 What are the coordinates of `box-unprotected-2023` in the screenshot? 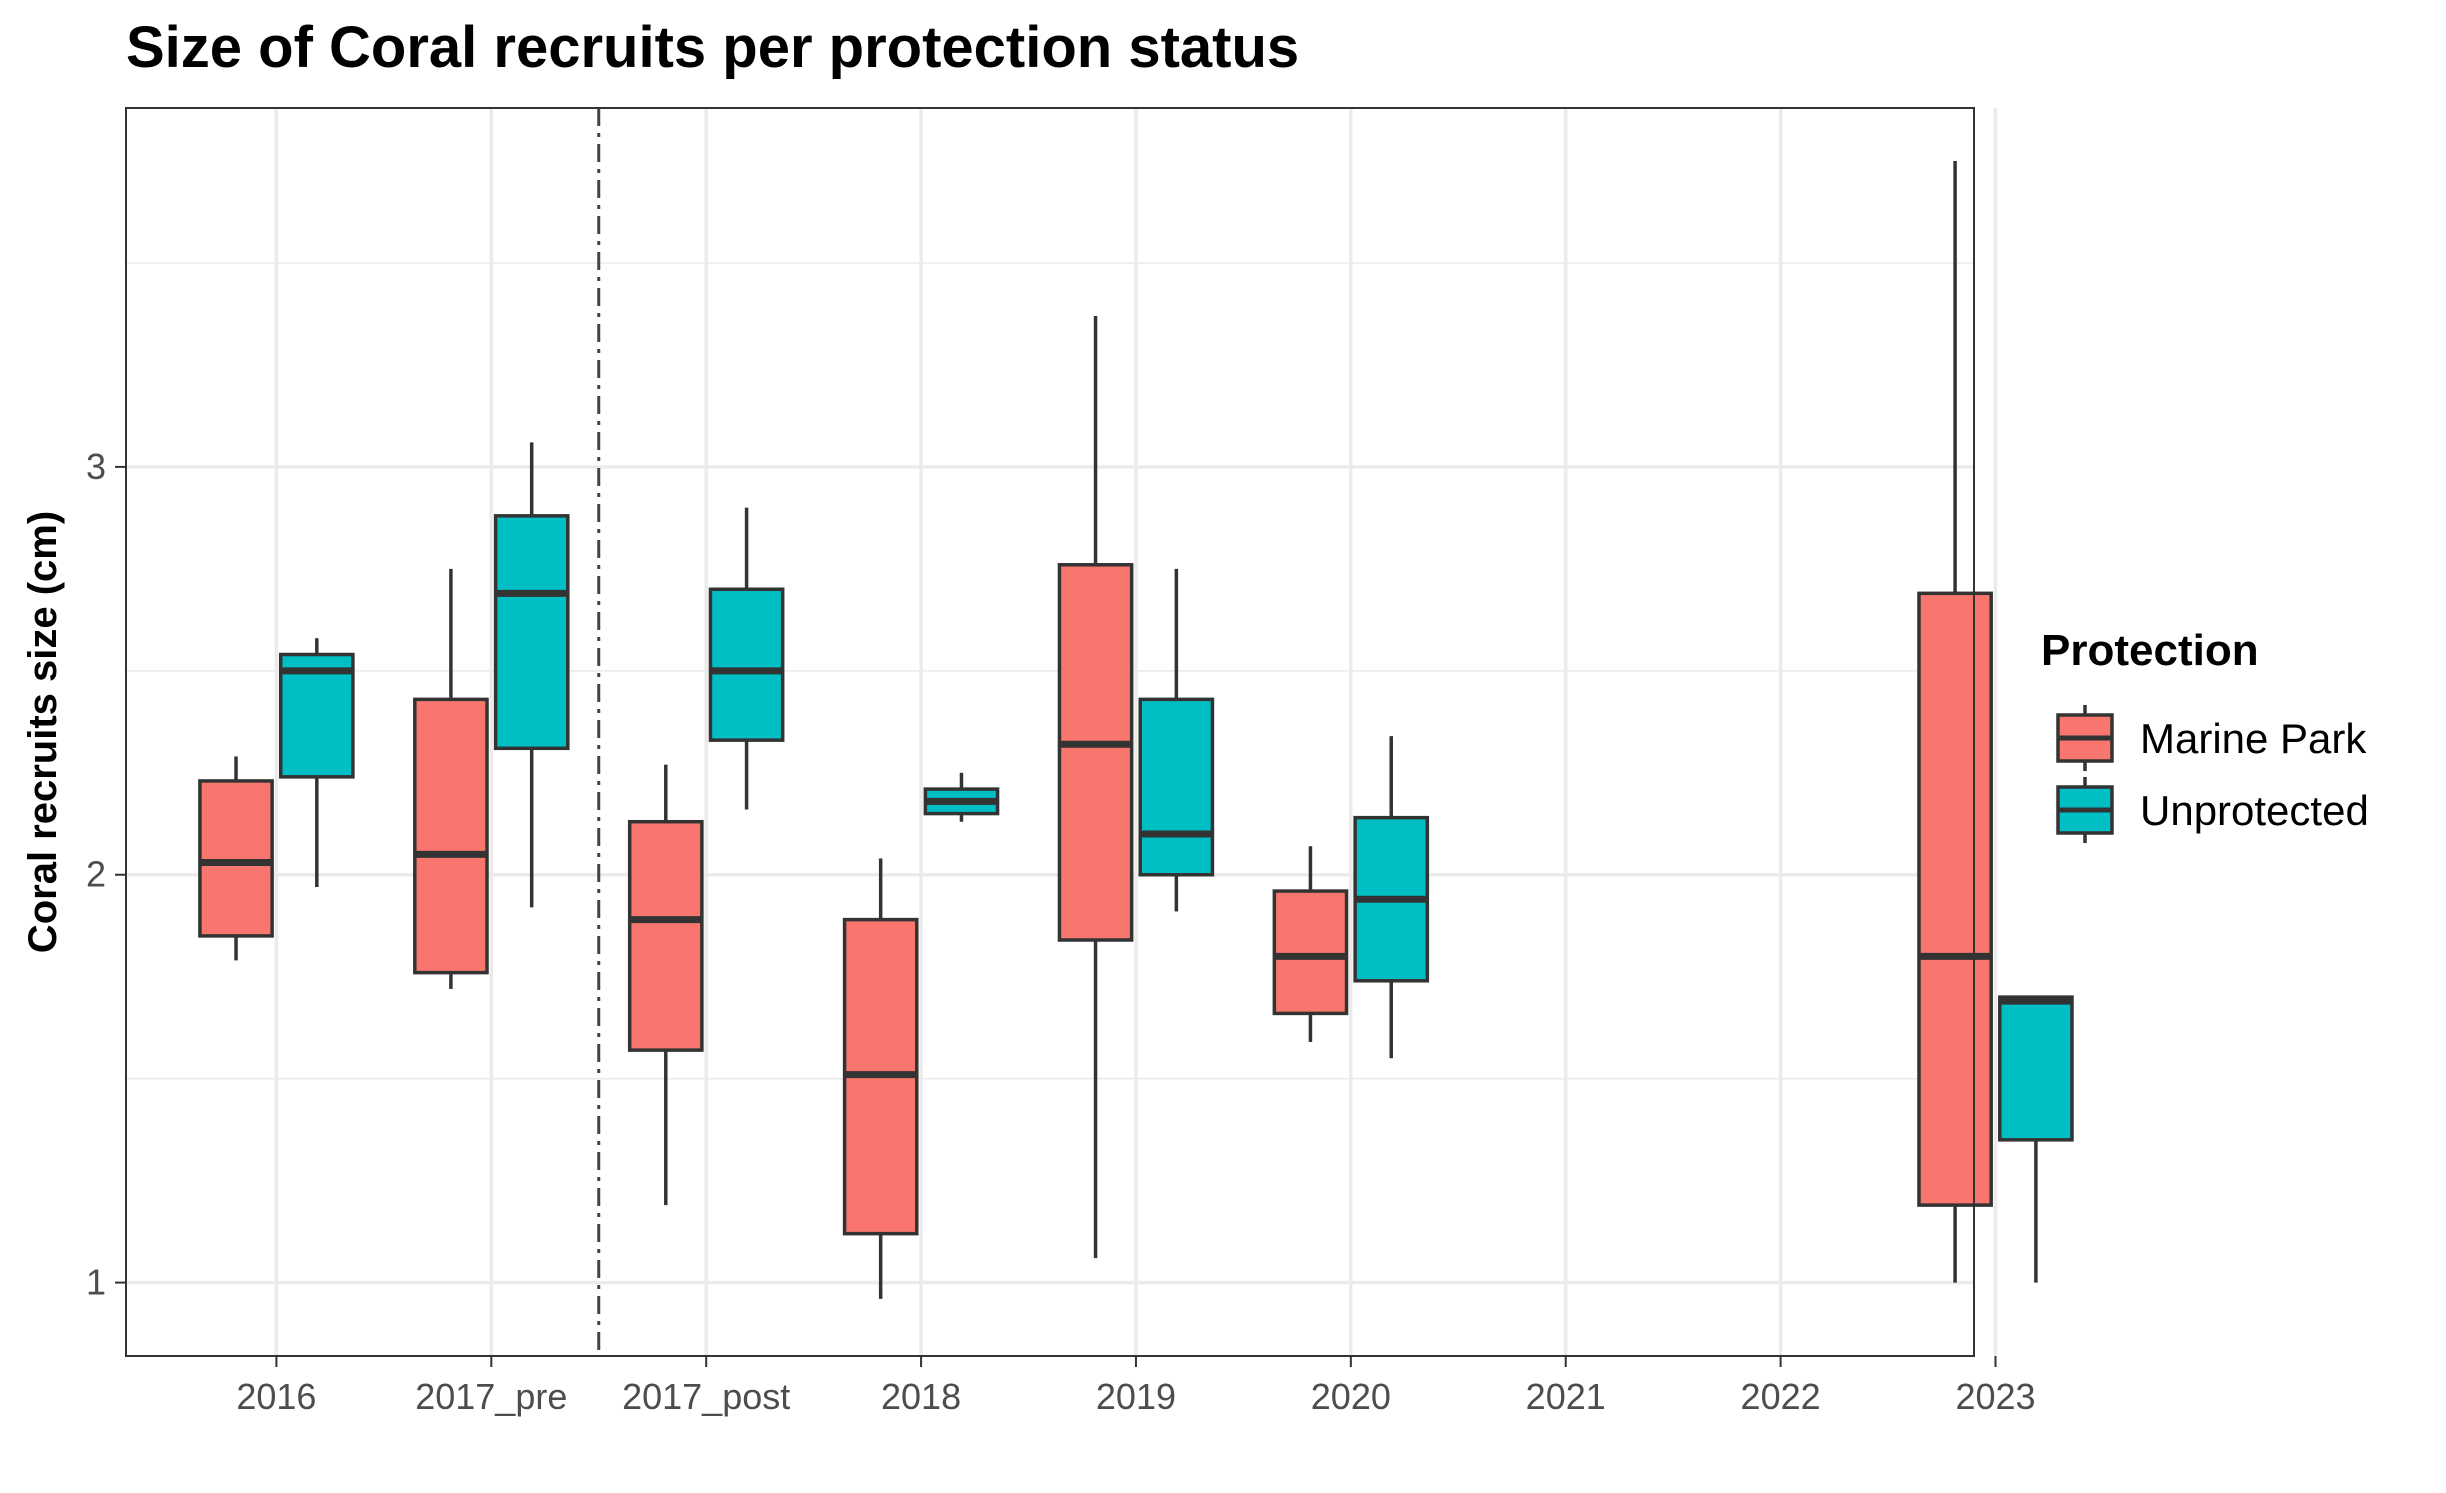 It's located at (2036, 1139).